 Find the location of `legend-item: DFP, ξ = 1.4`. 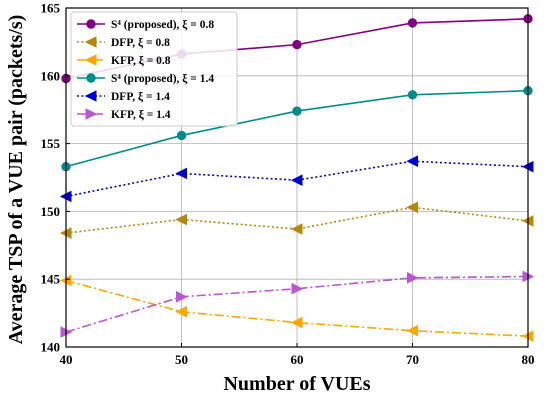

legend-item: DFP, ξ = 1.4 is located at coordinates (123, 96).